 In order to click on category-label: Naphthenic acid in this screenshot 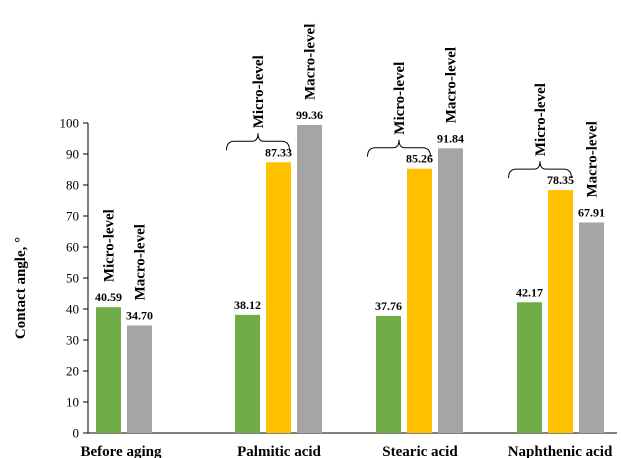, I will do `click(560, 451)`.